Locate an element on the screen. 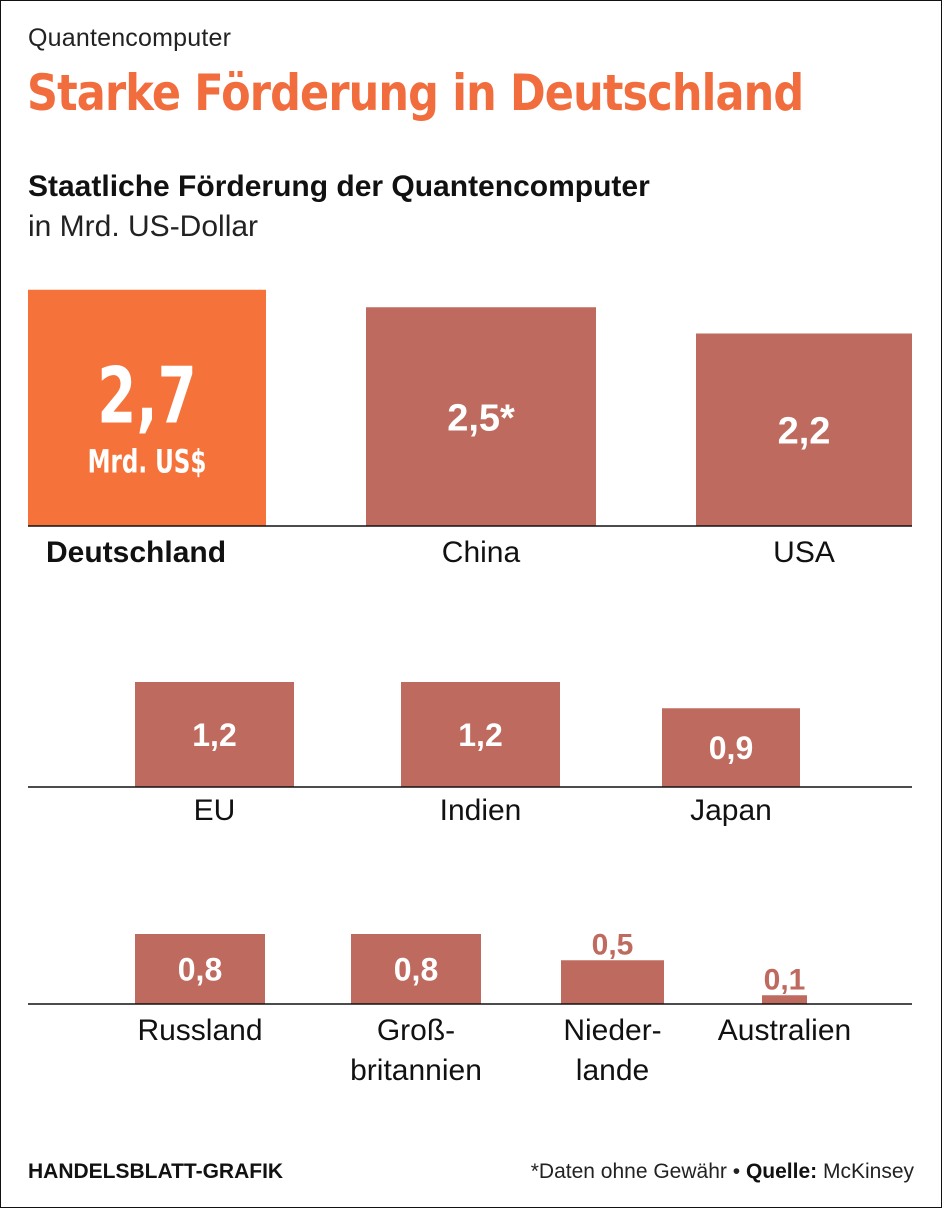 The image size is (942, 1208). chart-unit: in Mrd. US-Dollar is located at coordinates (143, 226).